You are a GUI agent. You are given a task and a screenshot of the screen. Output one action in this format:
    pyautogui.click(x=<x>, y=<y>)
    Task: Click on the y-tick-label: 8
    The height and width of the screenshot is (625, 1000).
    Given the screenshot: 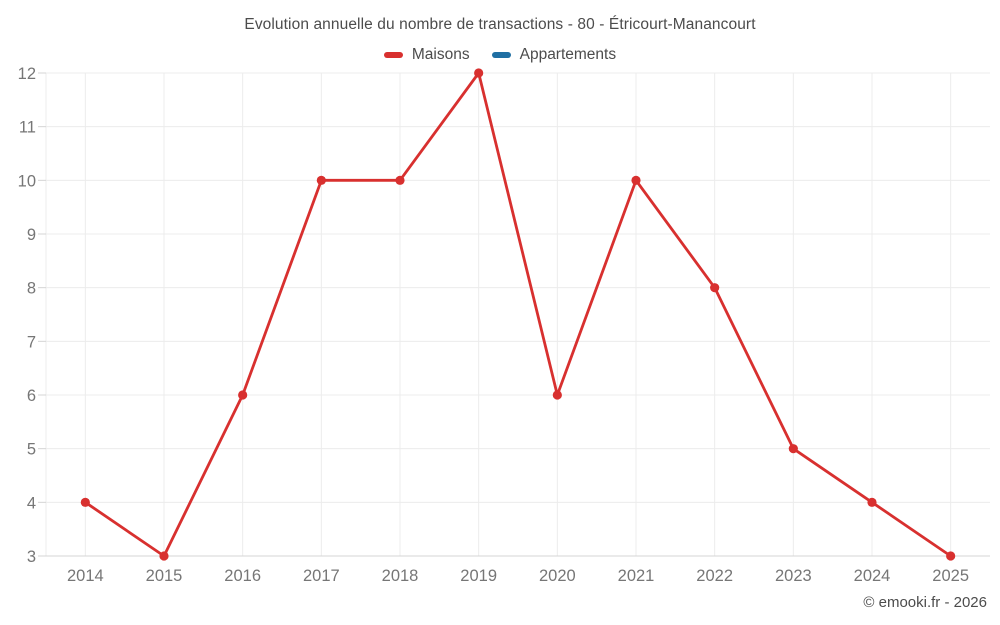 What is the action you would take?
    pyautogui.click(x=31, y=289)
    